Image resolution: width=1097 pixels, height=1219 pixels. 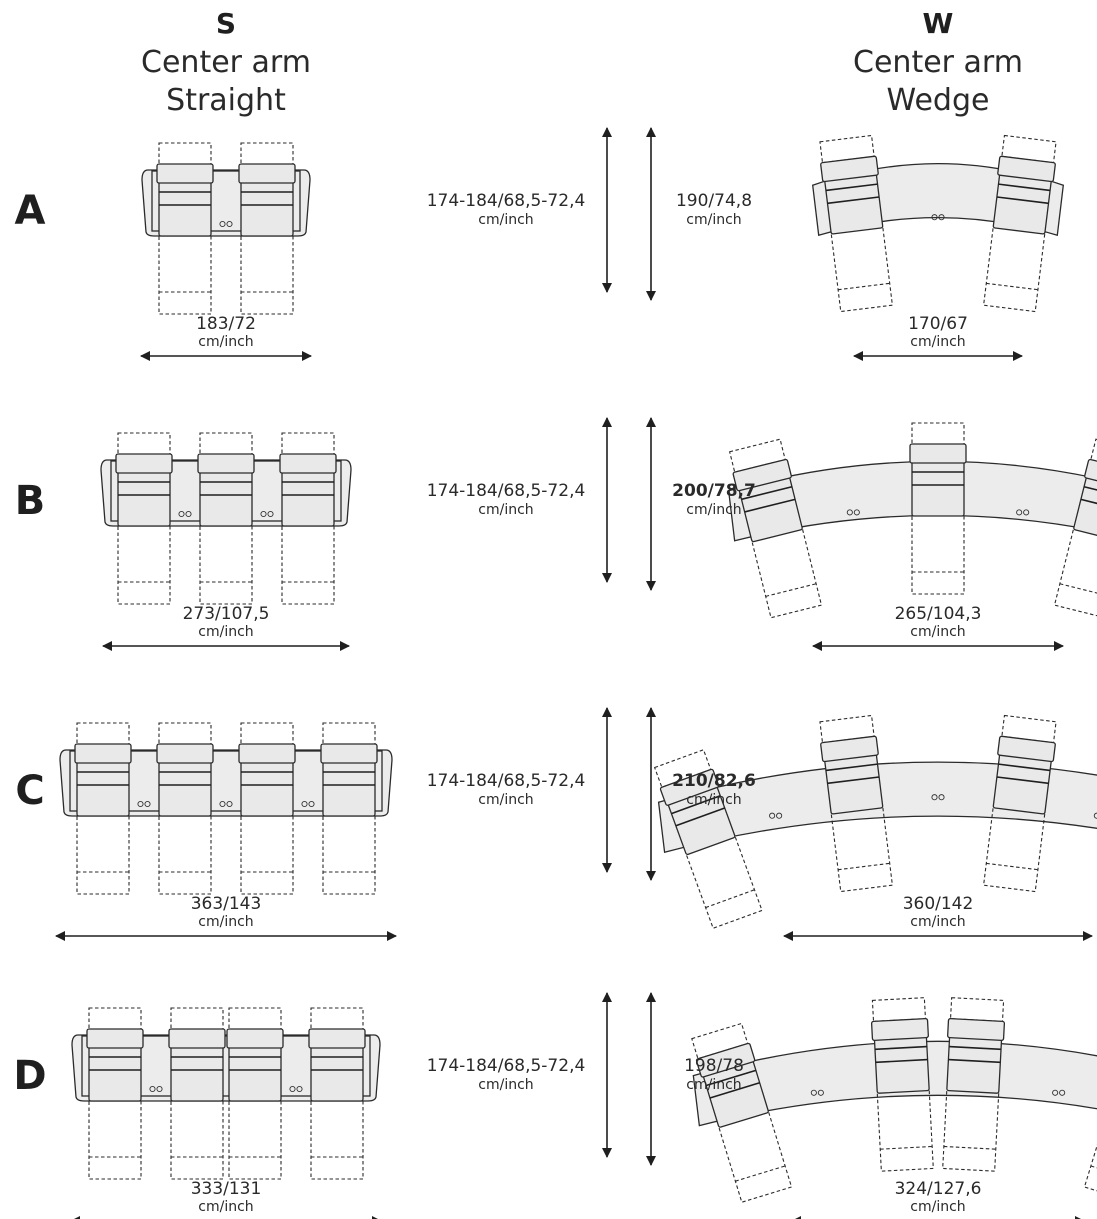 I want to click on height-value: 190/74,8, so click(x=714, y=201).